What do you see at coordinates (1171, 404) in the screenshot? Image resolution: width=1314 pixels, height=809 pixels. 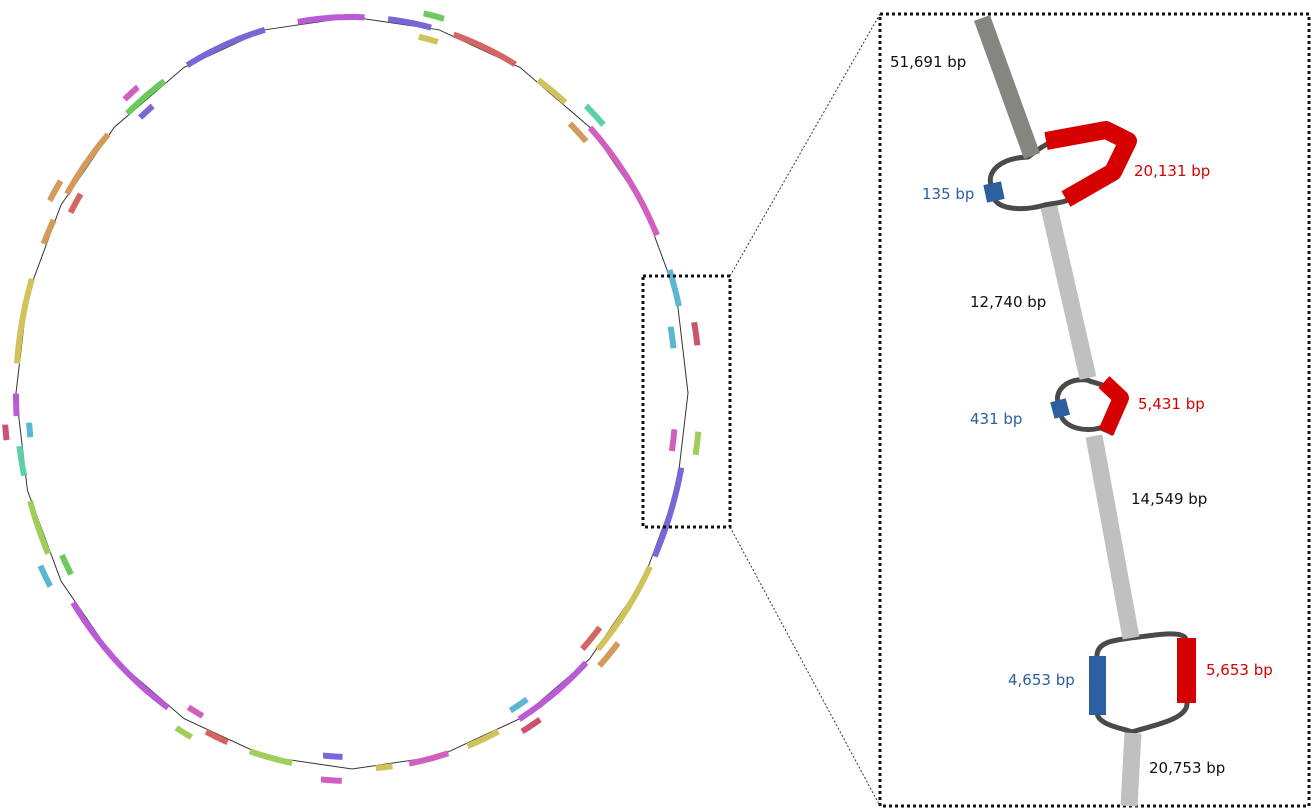 I see `segment-label: 5,431 bp` at bounding box center [1171, 404].